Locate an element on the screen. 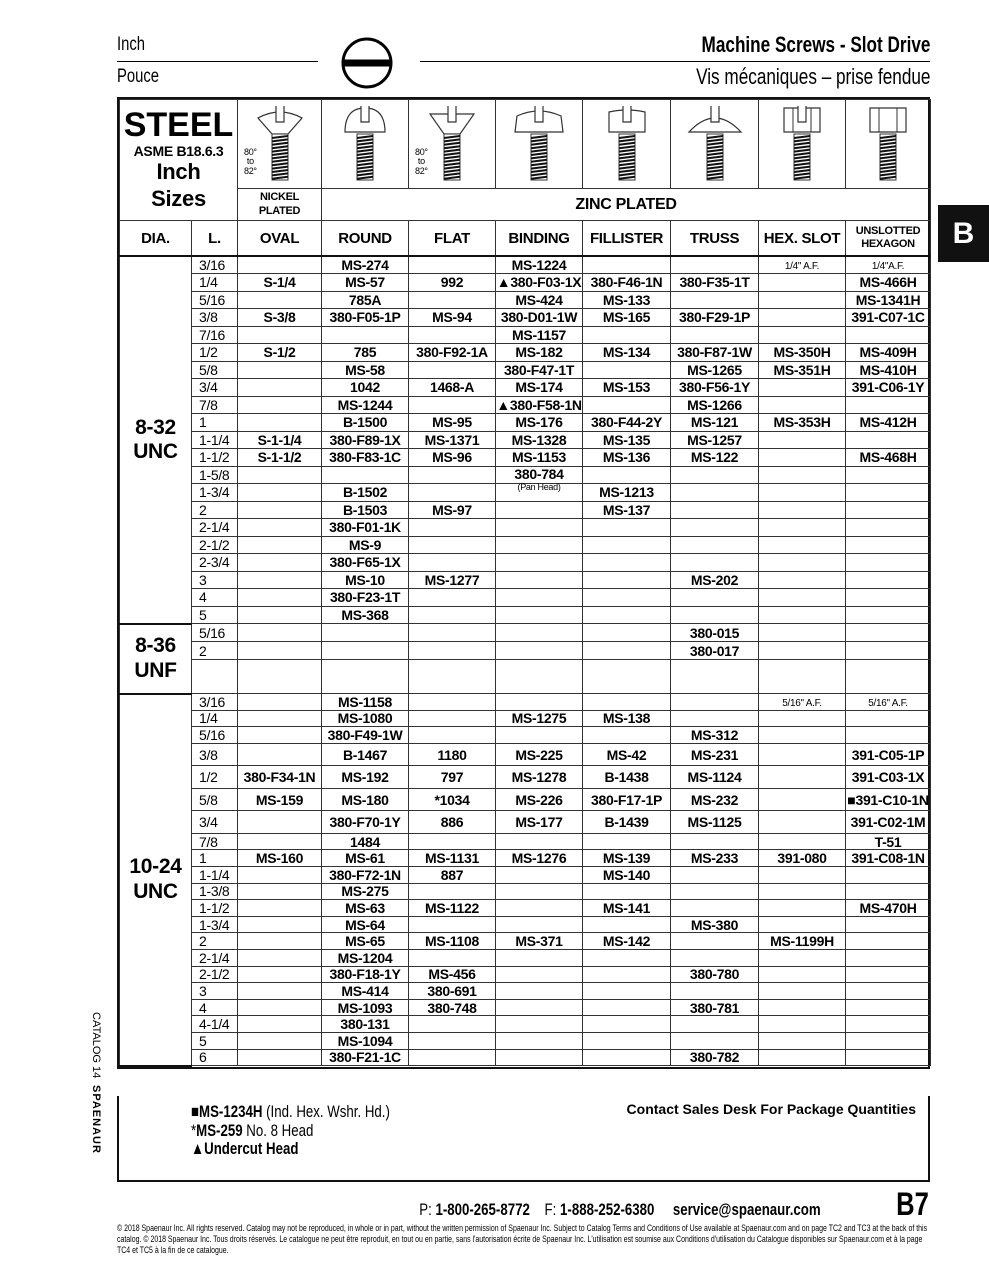 The image size is (989, 1280). part-number-cell: 380-015 is located at coordinates (715, 632).